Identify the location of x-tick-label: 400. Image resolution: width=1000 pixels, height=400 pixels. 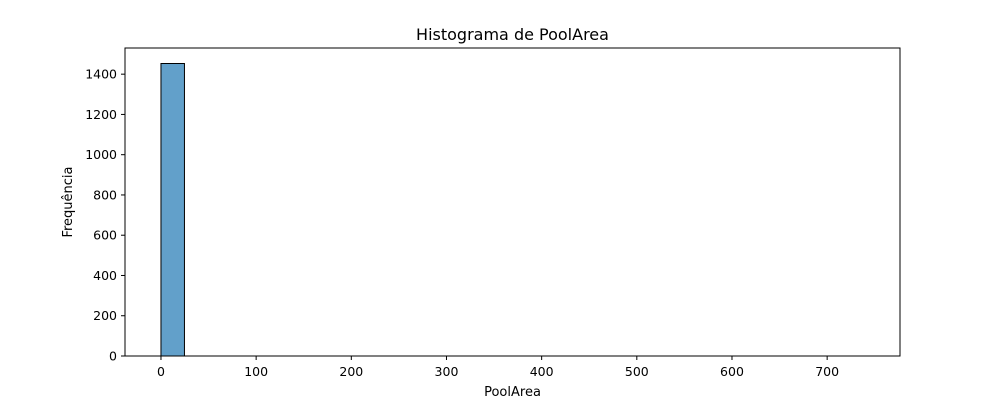
(542, 371).